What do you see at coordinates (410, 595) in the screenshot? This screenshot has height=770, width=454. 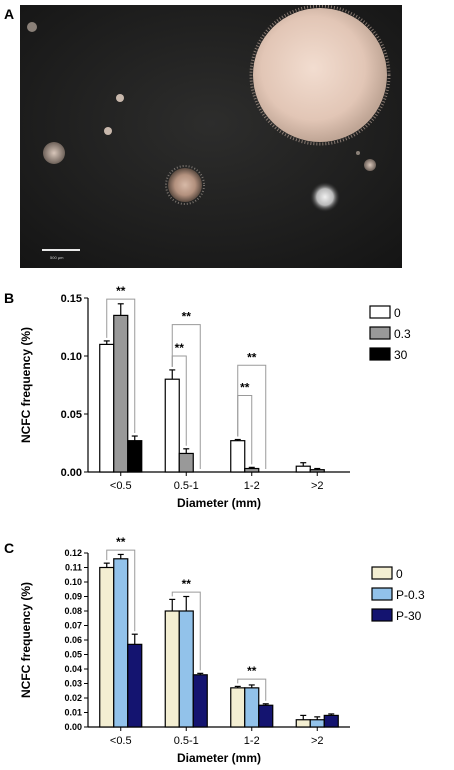 I see `legend-label: P-0.3` at bounding box center [410, 595].